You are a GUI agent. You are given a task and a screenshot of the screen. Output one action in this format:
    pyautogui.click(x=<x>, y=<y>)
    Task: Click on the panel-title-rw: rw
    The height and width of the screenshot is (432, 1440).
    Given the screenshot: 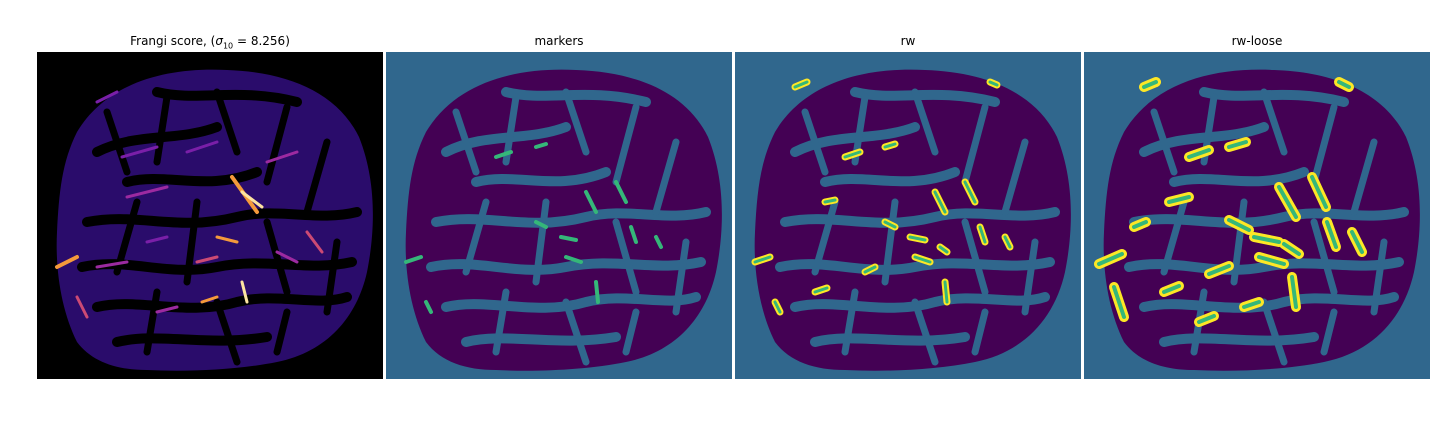 What is the action you would take?
    pyautogui.click(x=908, y=41)
    